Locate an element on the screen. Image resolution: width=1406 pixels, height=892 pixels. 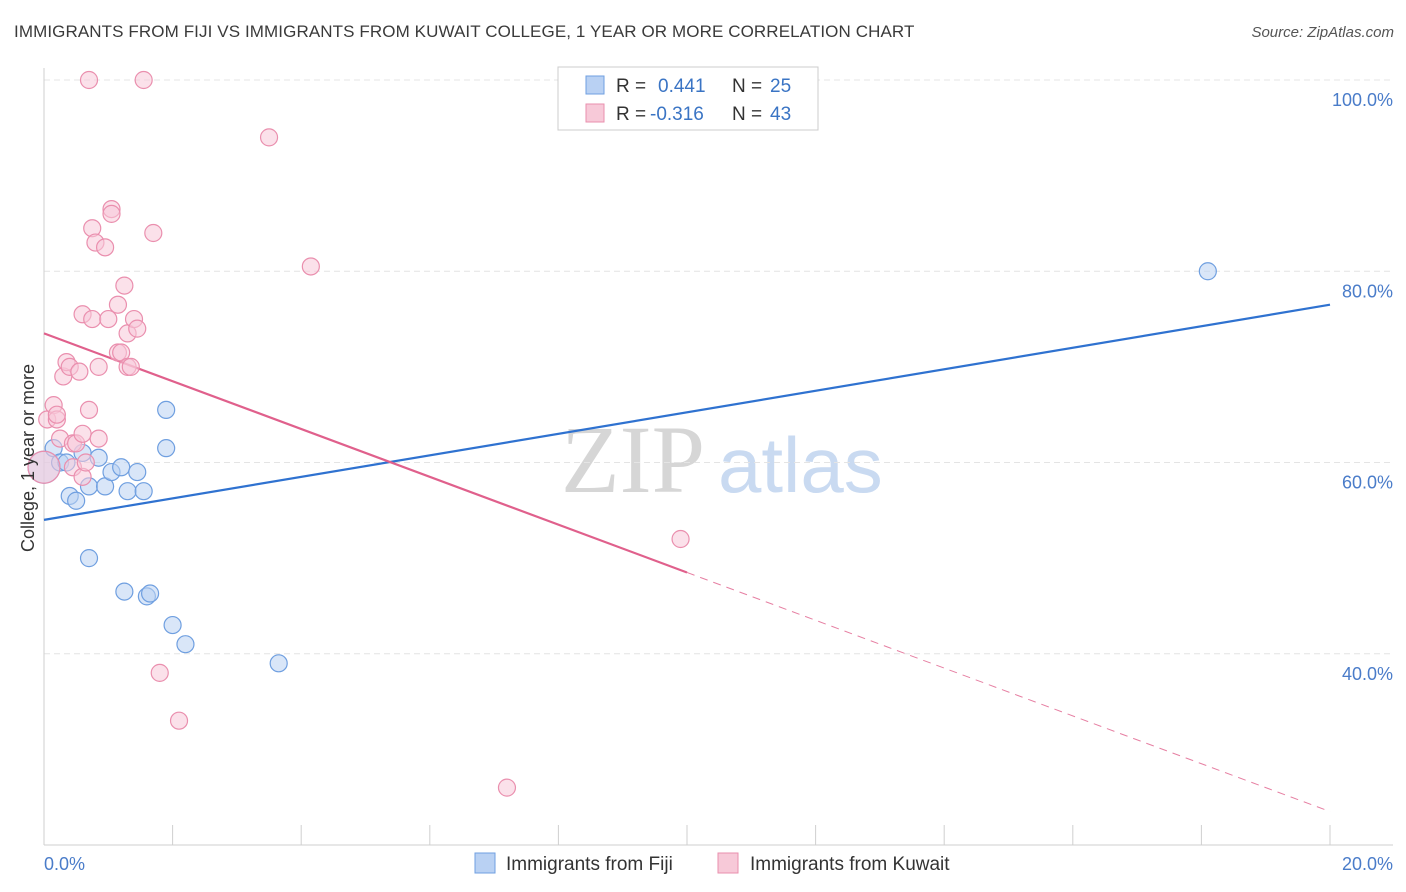
legend-n-value-kuwait: 43 is located at coordinates (780, 114).